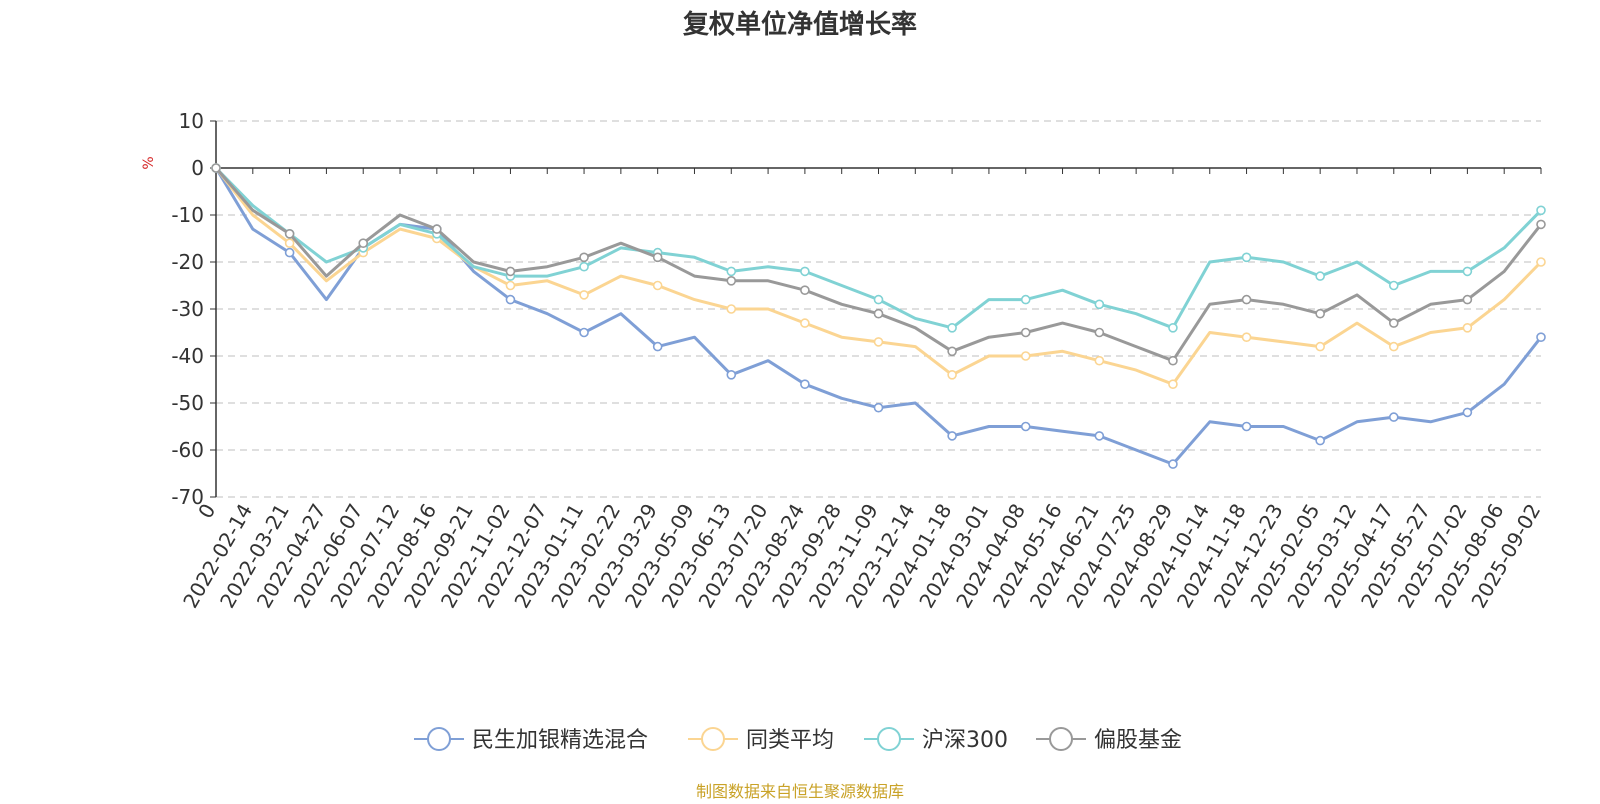 The image size is (1600, 804). I want to click on y-tick-label: -10, so click(187, 215).